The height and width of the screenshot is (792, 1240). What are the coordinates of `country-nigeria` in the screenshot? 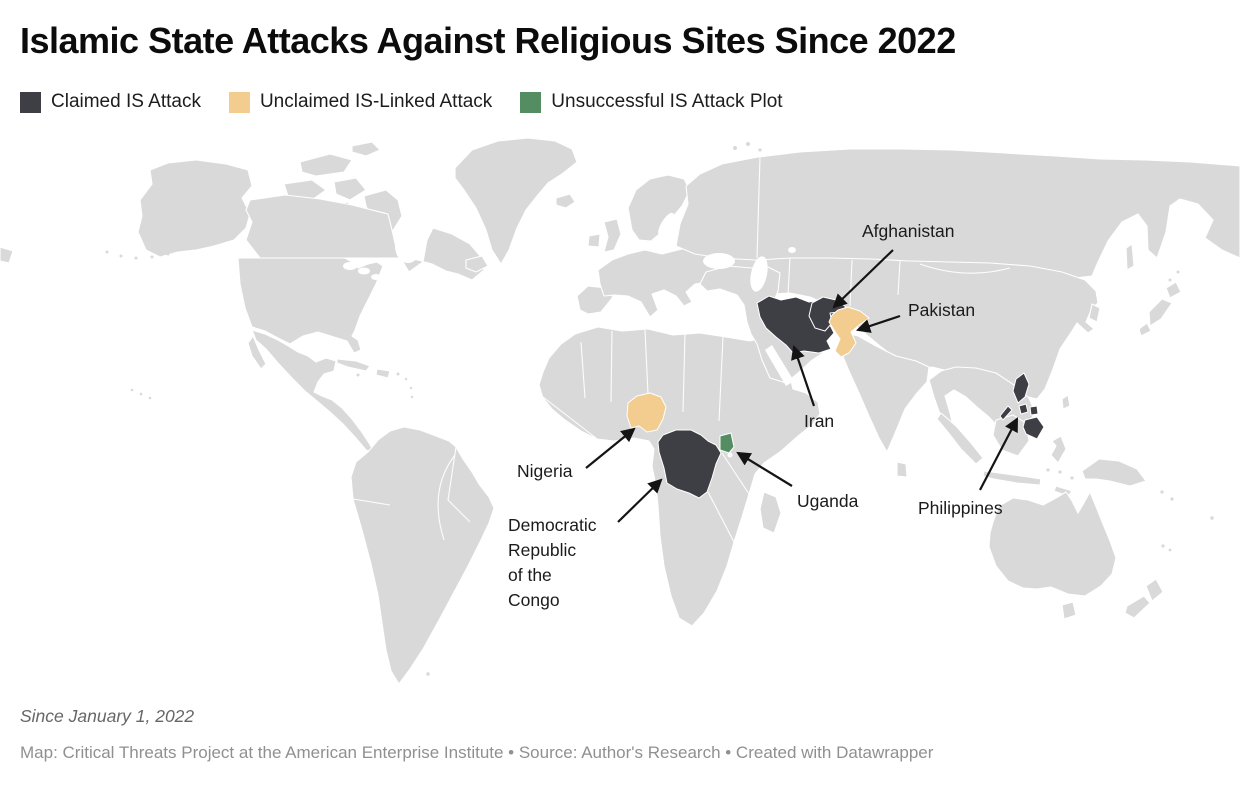 It's located at (646, 412).